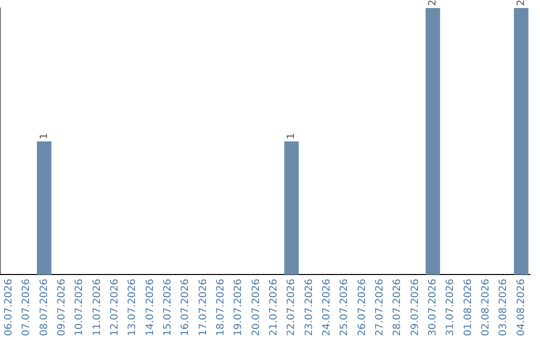 The image size is (540, 340). What do you see at coordinates (114, 307) in the screenshot?
I see `x-tick-label: 12.07.2026` at bounding box center [114, 307].